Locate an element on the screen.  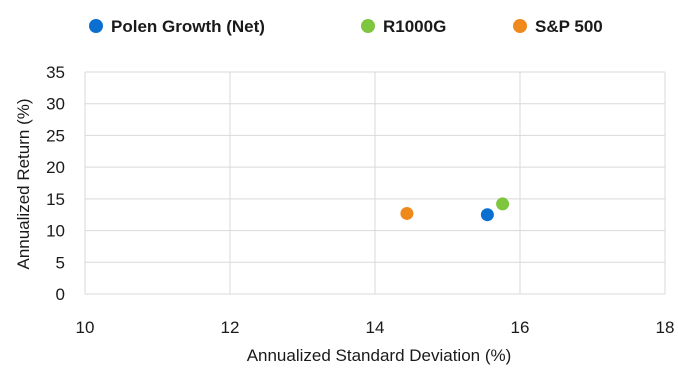
y-axis-title: Annualized Return (%) is located at coordinates (23, 183).